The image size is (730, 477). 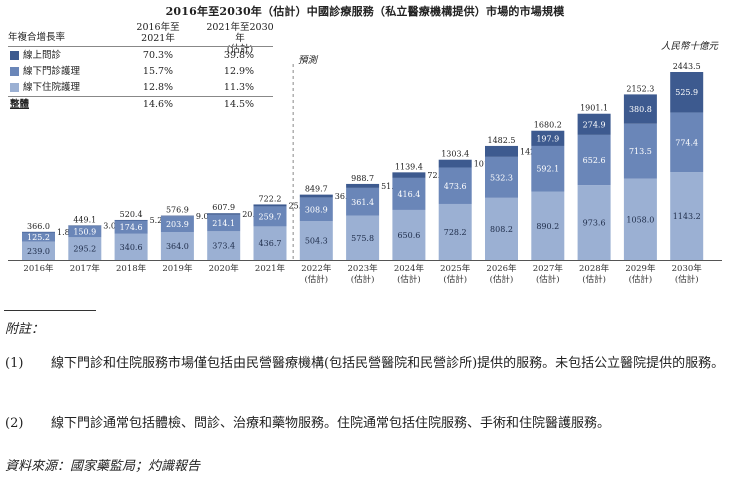 I want to click on cagr-row-inpatient: 線下住院護理 12.8% 11.3%, so click(x=140, y=87).